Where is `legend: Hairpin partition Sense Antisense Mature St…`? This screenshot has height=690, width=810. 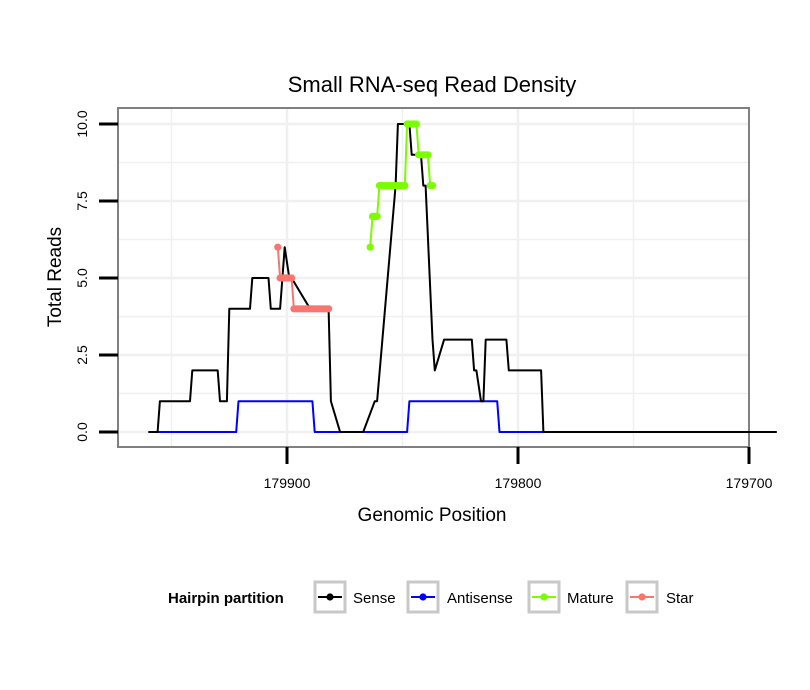
legend: Hairpin partition Sense Antisense Mature St… is located at coordinates (431, 597).